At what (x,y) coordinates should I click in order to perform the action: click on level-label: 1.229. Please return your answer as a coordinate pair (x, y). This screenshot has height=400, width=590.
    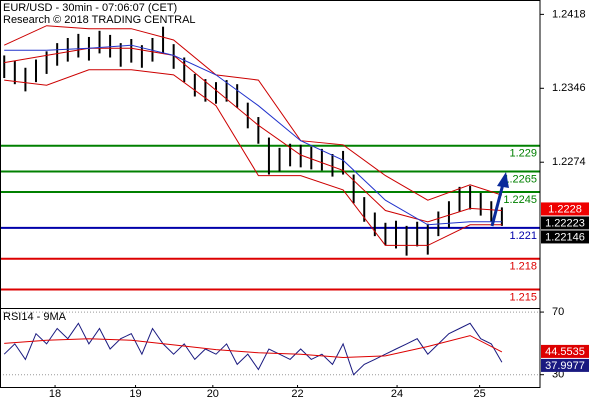
    Looking at the image, I should click on (523, 154).